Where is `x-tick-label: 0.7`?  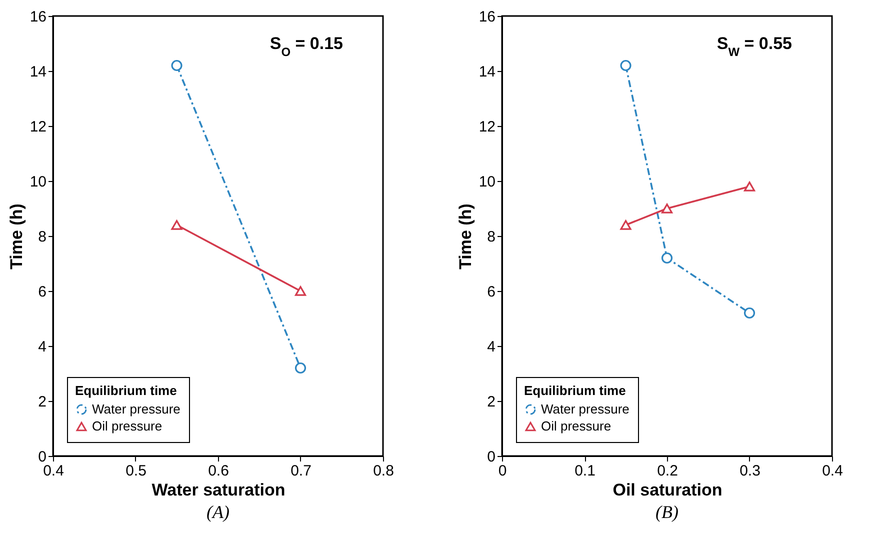 x-tick-label: 0.7 is located at coordinates (301, 471).